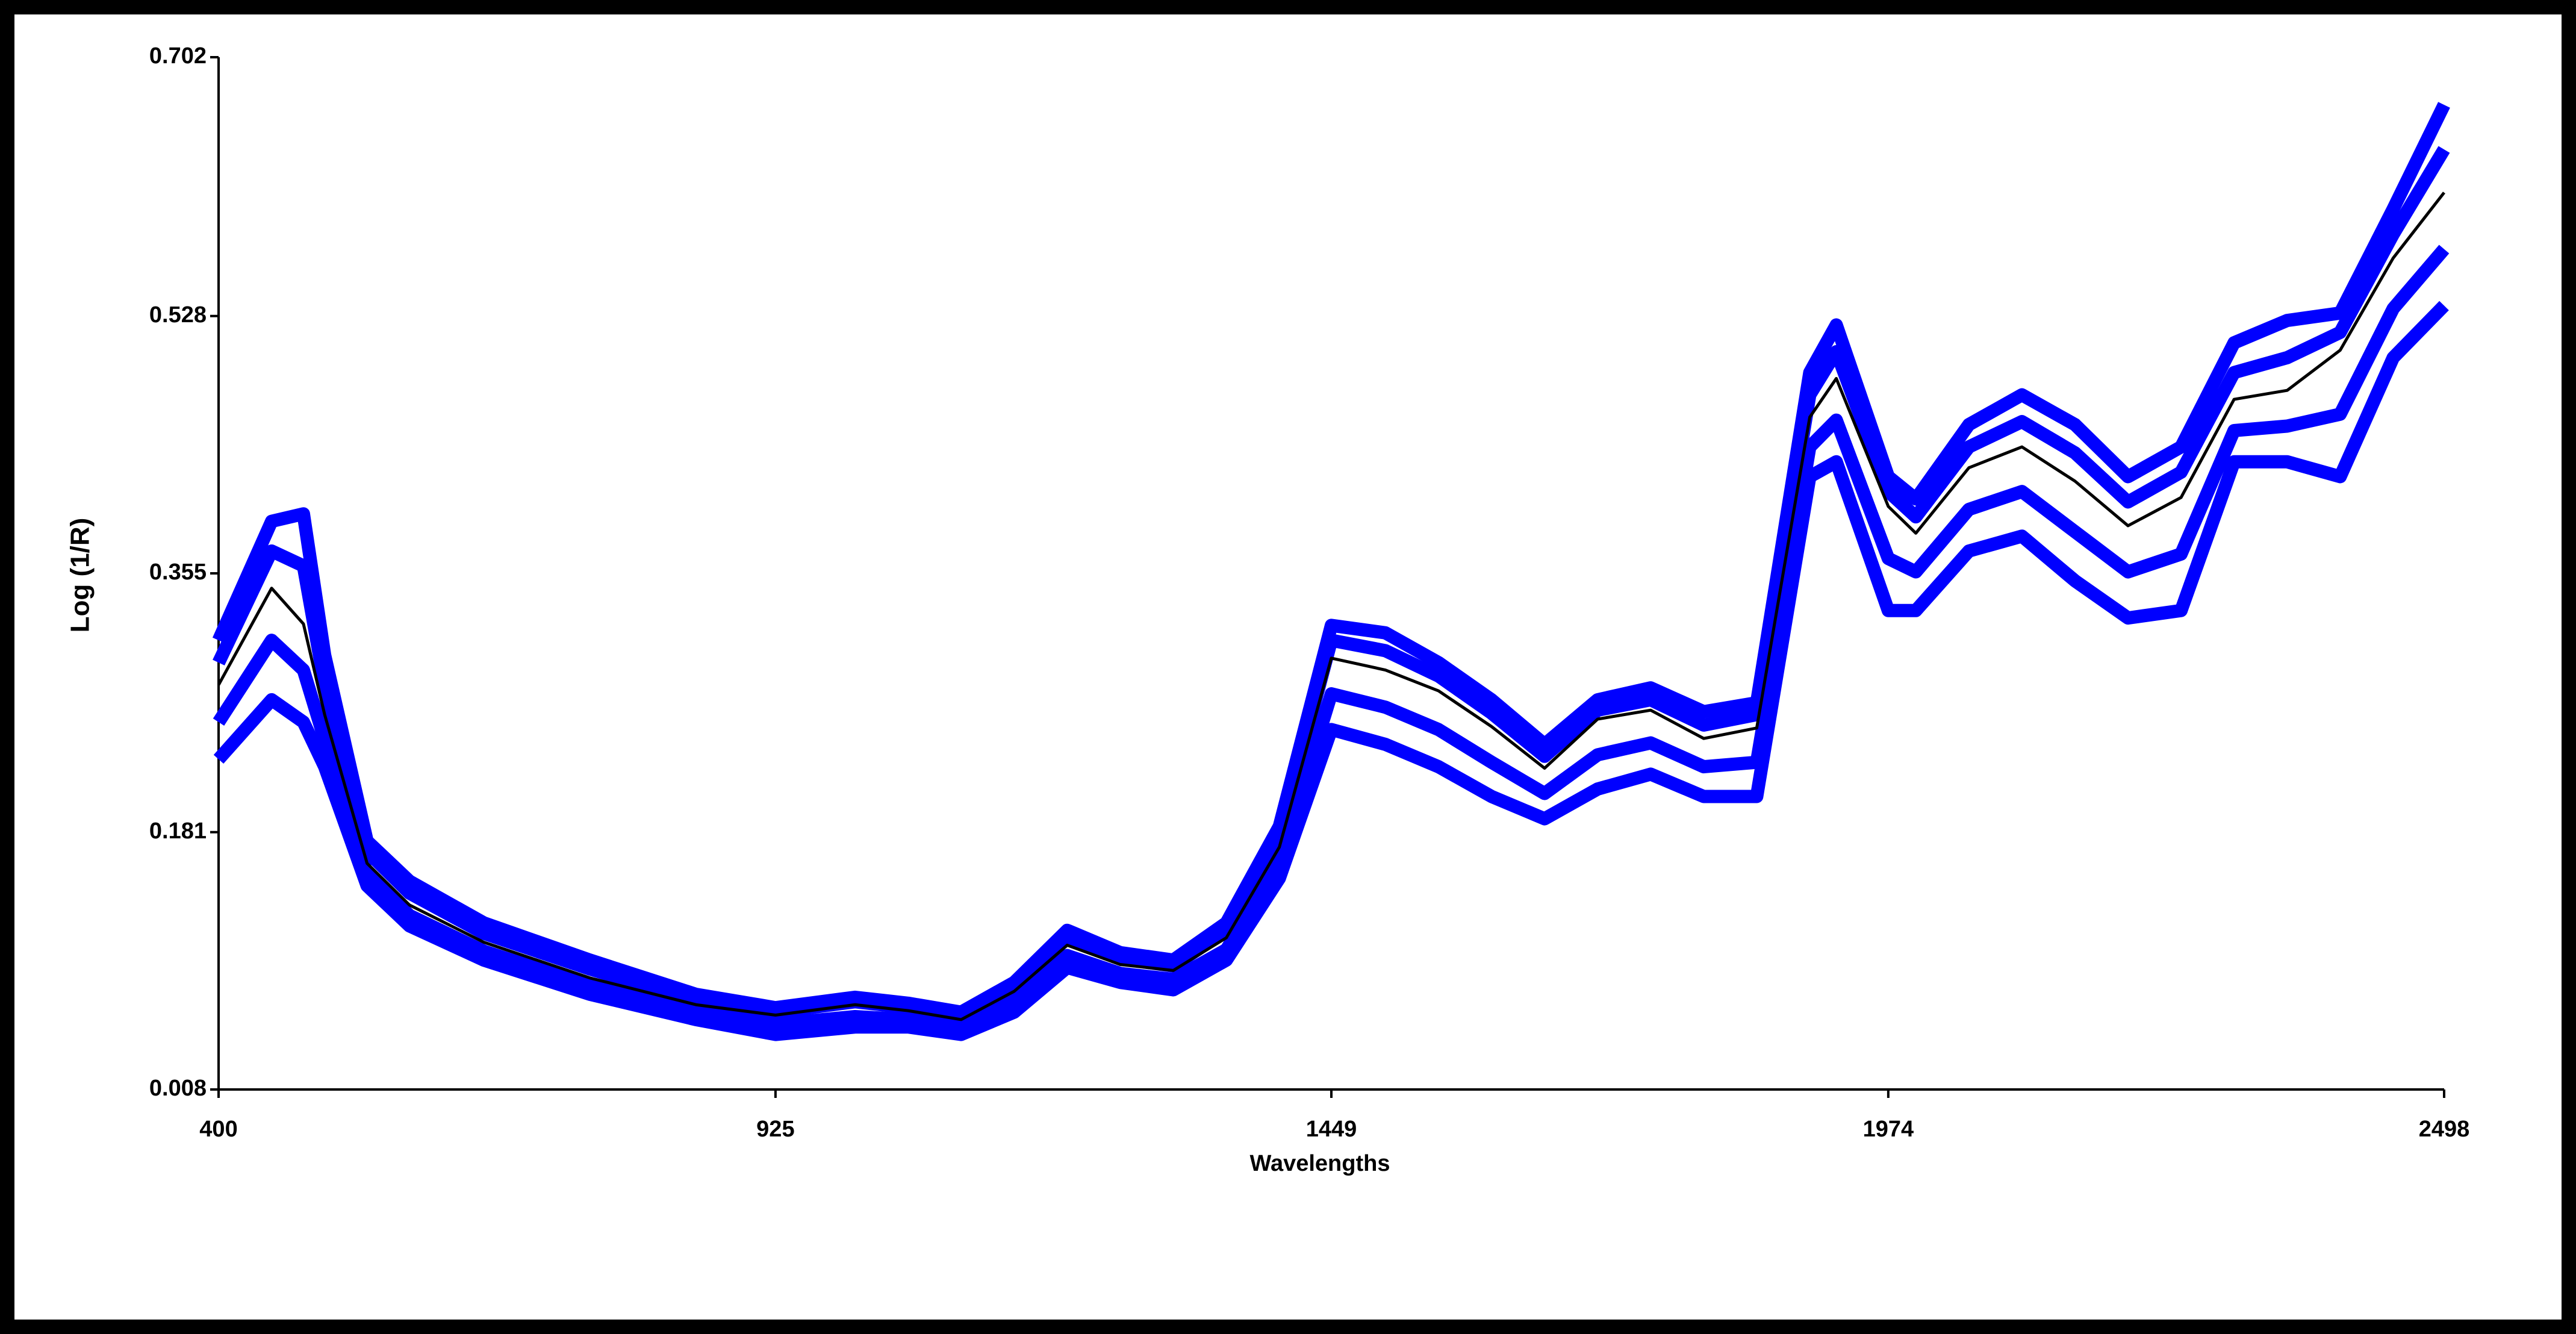  What do you see at coordinates (178, 572) in the screenshot?
I see `y-tick-label: 0.355` at bounding box center [178, 572].